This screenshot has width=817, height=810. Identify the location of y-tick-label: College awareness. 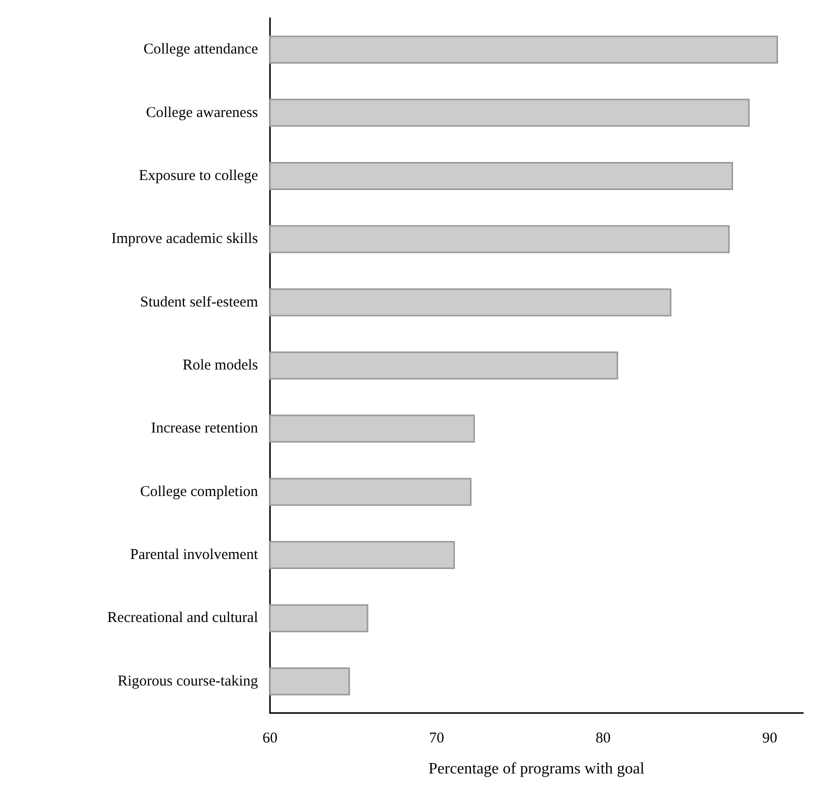
(202, 112).